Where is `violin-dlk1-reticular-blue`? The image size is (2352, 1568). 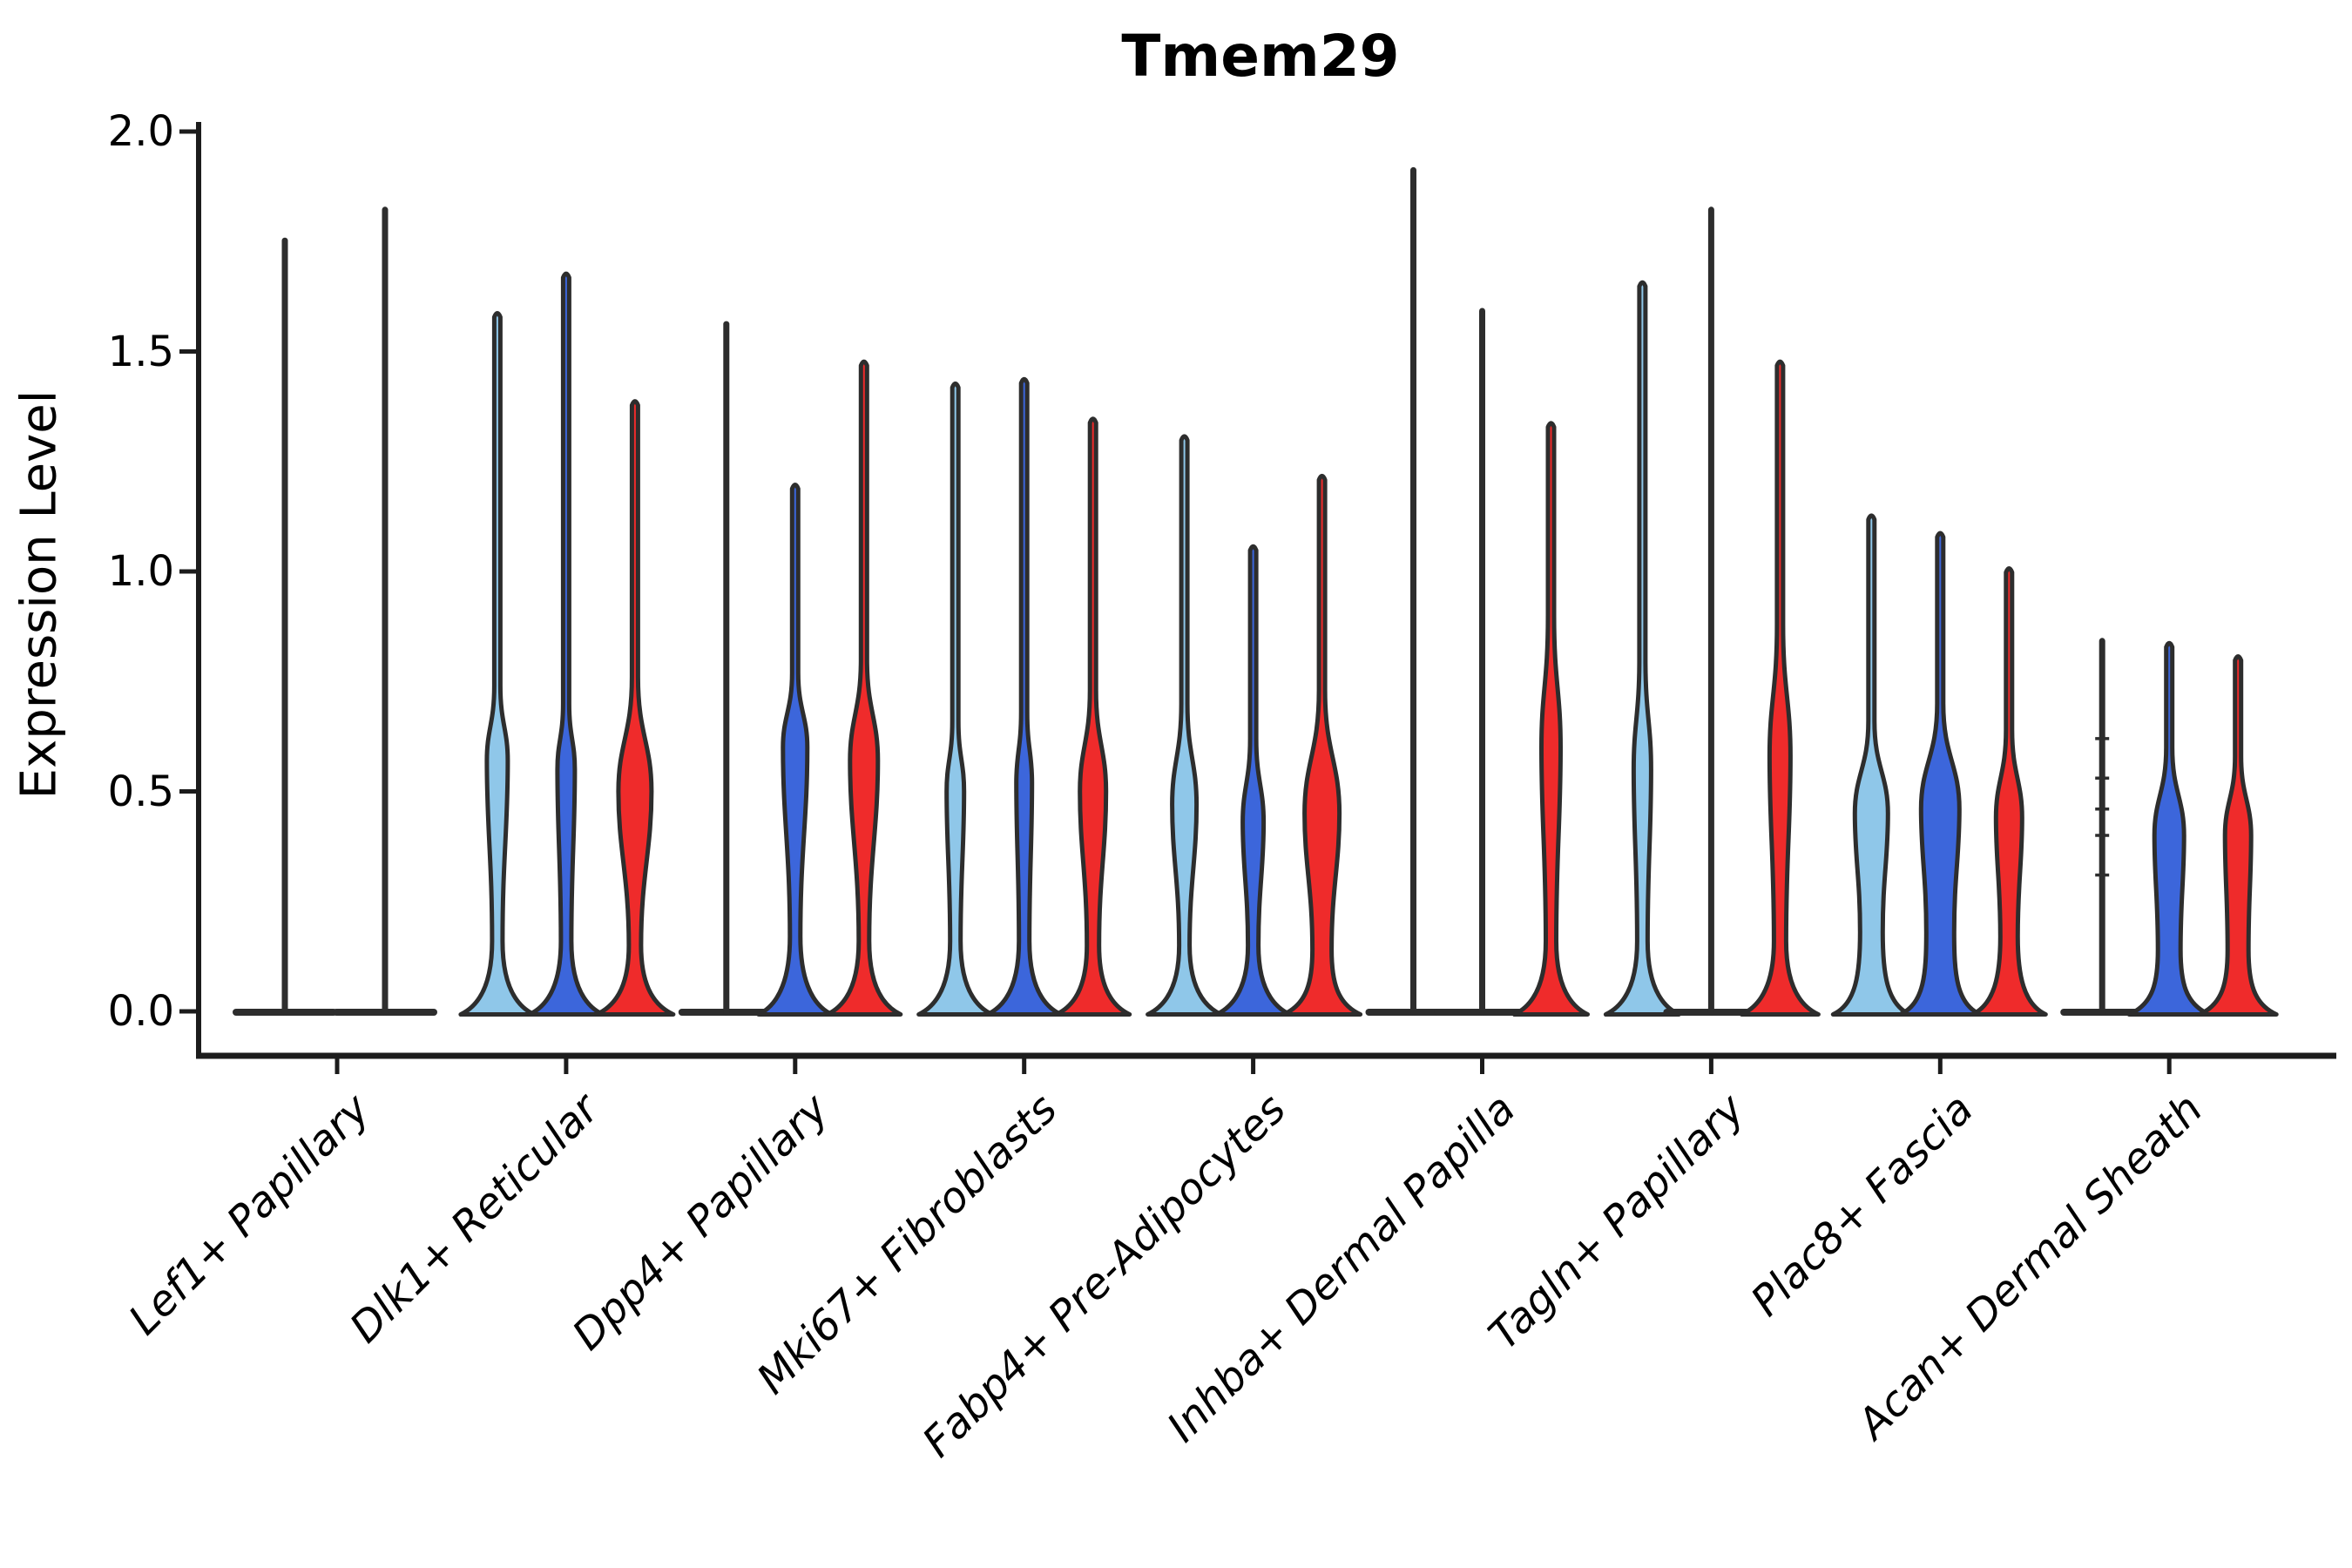
violin-dlk1-reticular-blue is located at coordinates (566, 644).